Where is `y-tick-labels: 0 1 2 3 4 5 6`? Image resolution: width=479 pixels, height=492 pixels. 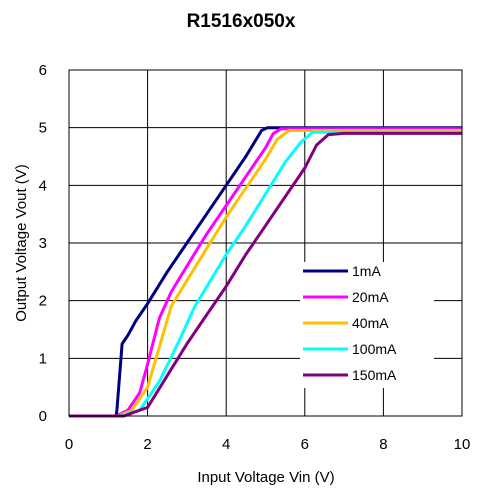
y-tick-labels: 0 1 2 3 4 5 6 is located at coordinates (43, 243).